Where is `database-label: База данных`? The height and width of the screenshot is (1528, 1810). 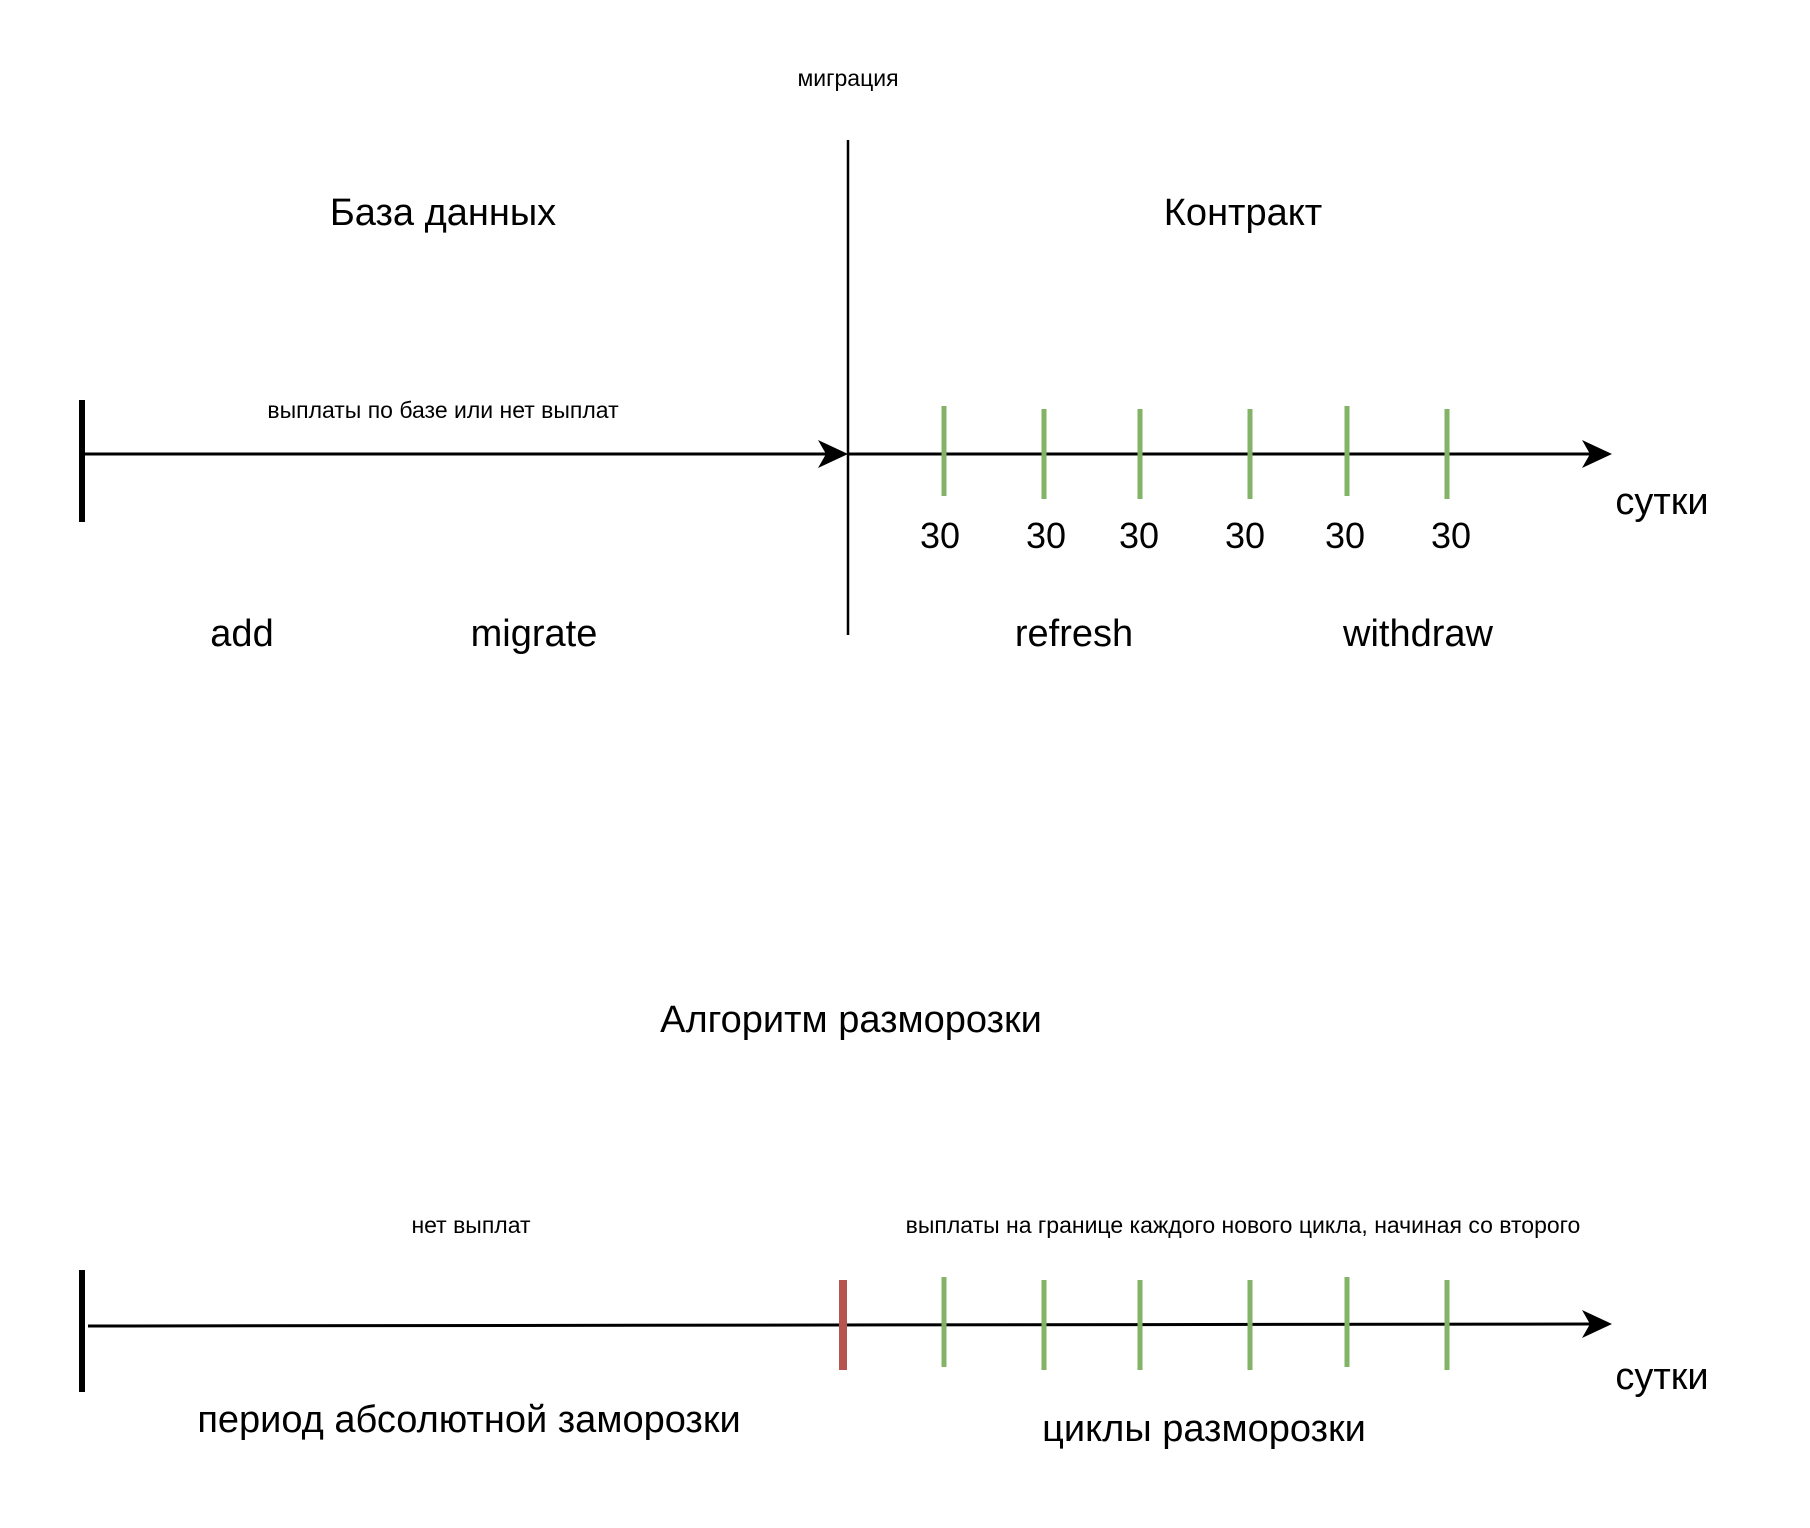 database-label: База данных is located at coordinates (443, 213).